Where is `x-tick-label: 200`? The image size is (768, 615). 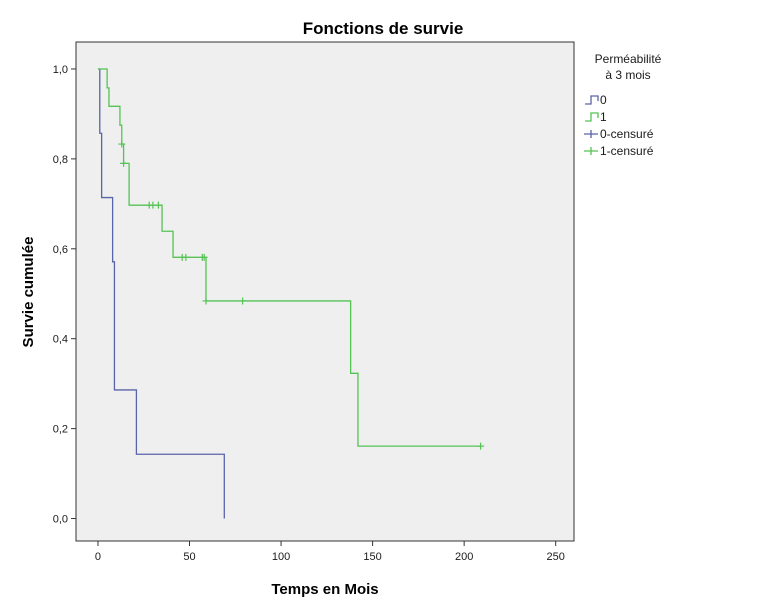 x-tick-label: 200 is located at coordinates (464, 557).